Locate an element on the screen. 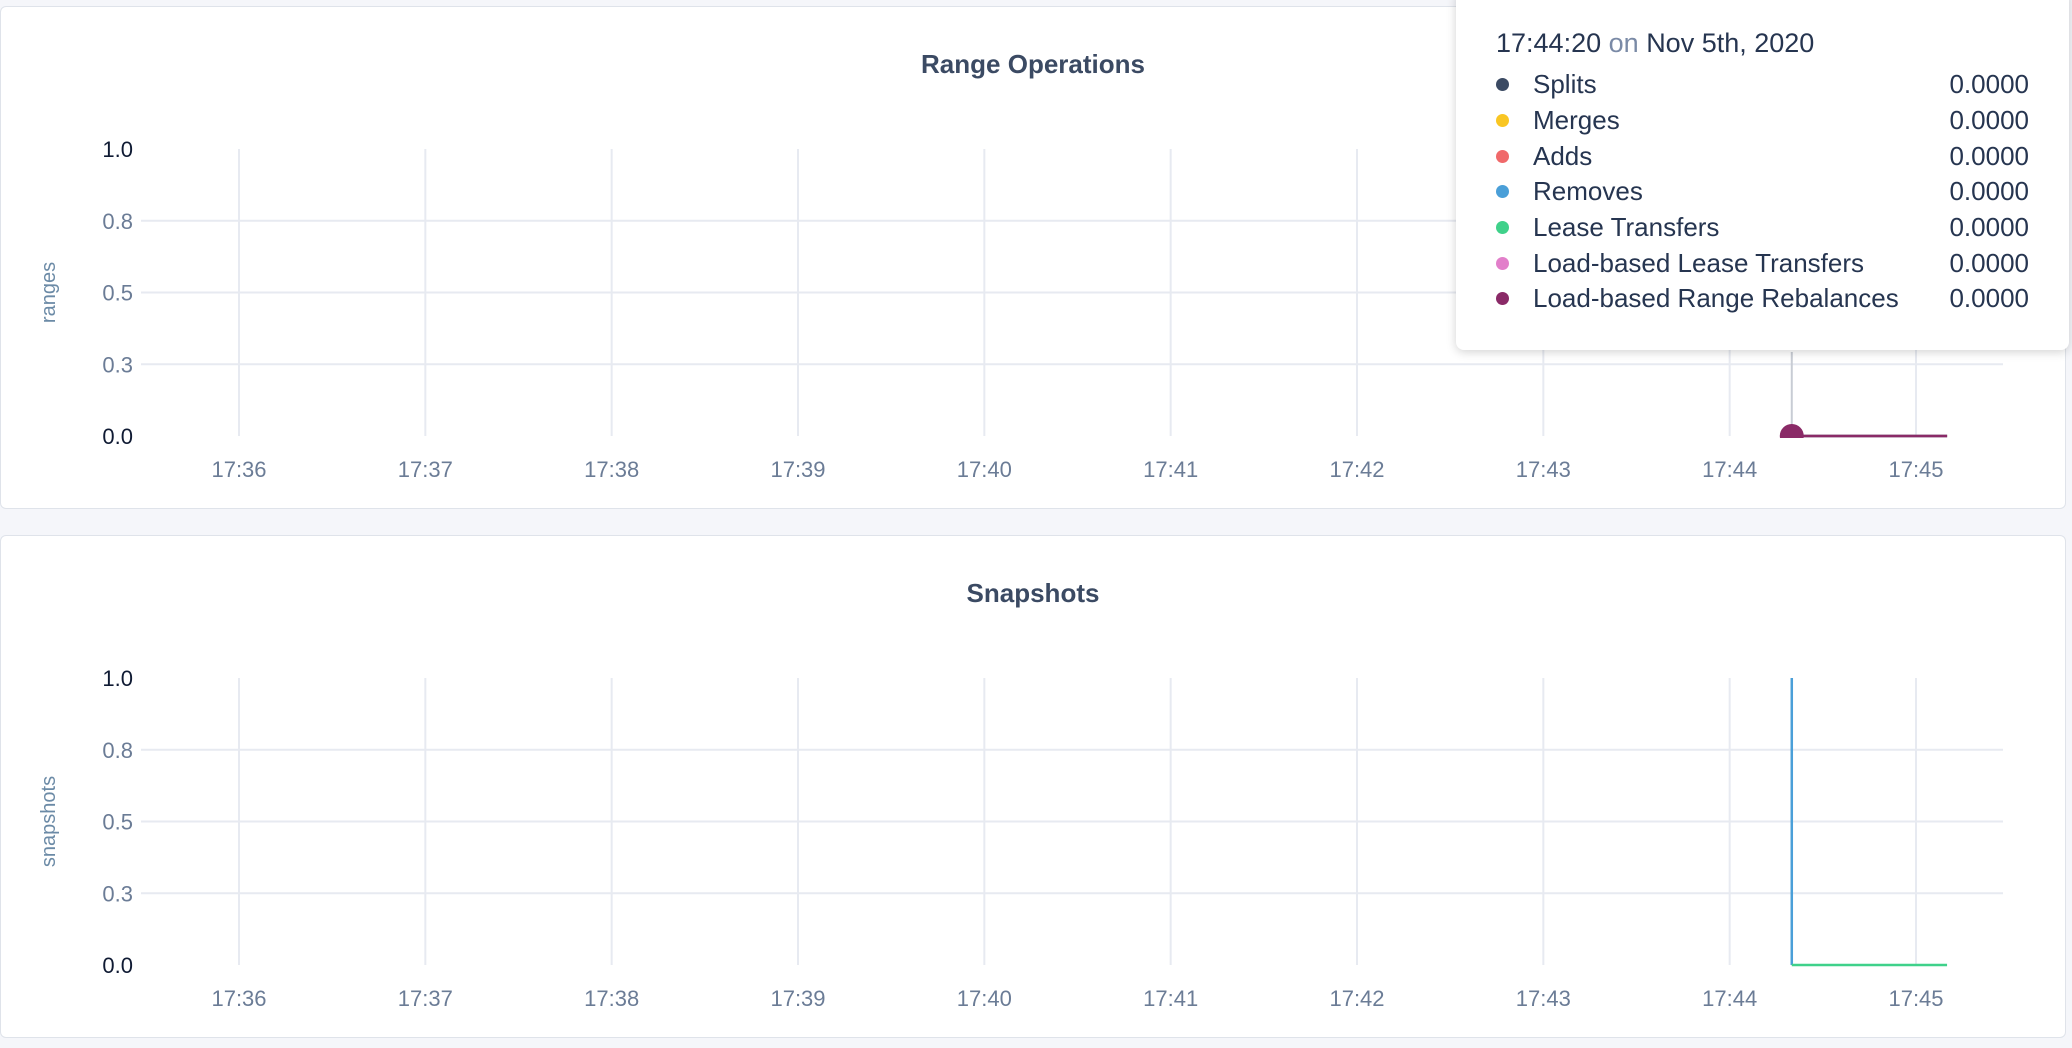 This screenshot has height=1048, width=2072. series-name: Adds is located at coordinates (1563, 155).